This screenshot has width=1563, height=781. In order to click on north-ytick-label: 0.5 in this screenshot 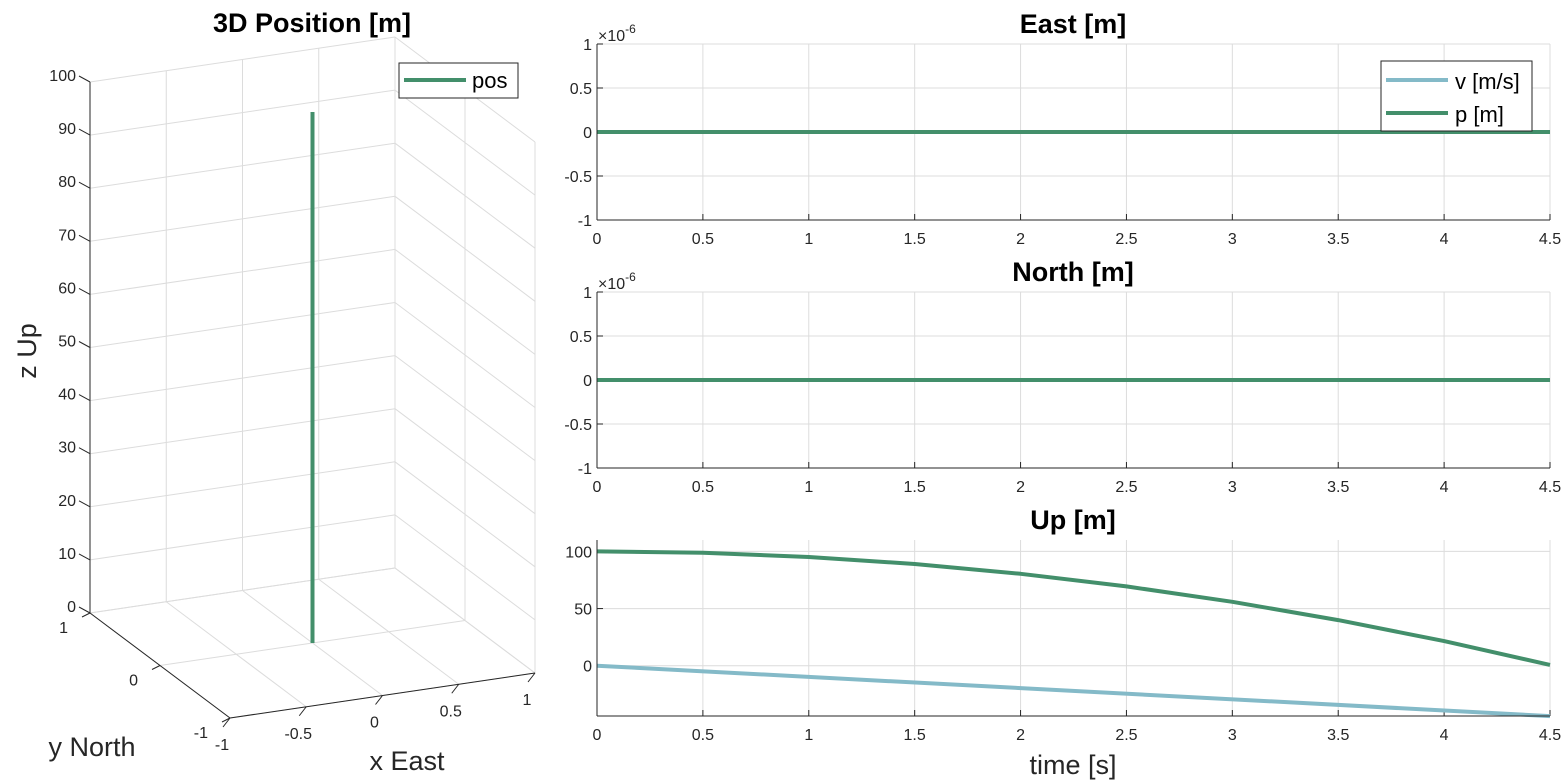, I will do `click(581, 337)`.